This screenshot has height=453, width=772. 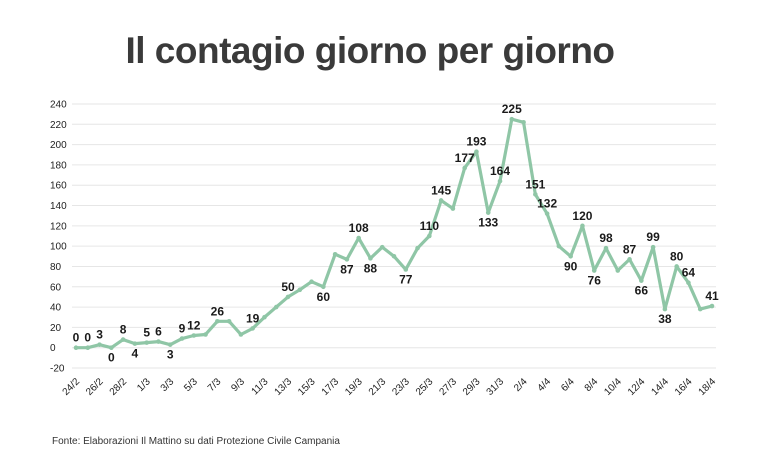 What do you see at coordinates (378, 387) in the screenshot?
I see `x-tick-label: 21/3` at bounding box center [378, 387].